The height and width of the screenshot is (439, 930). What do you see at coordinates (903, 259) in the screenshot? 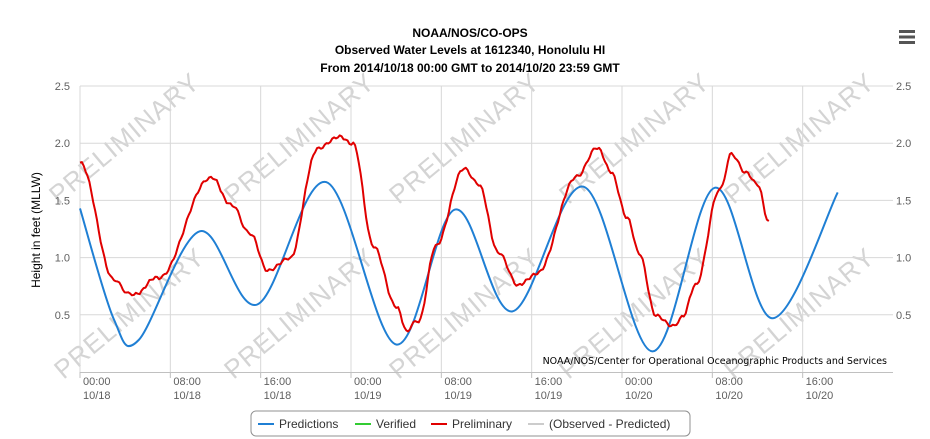
I see `y-tick-label-right: 1.0` at bounding box center [903, 259].